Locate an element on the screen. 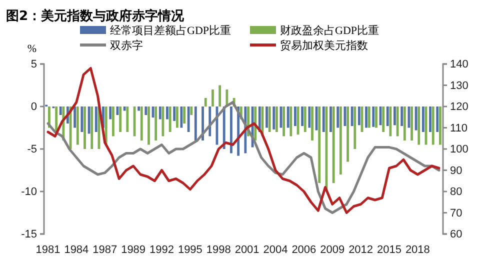 Image resolution: width=480 pixels, height=277 pixels. x-tick-label: 2006 is located at coordinates (304, 250).